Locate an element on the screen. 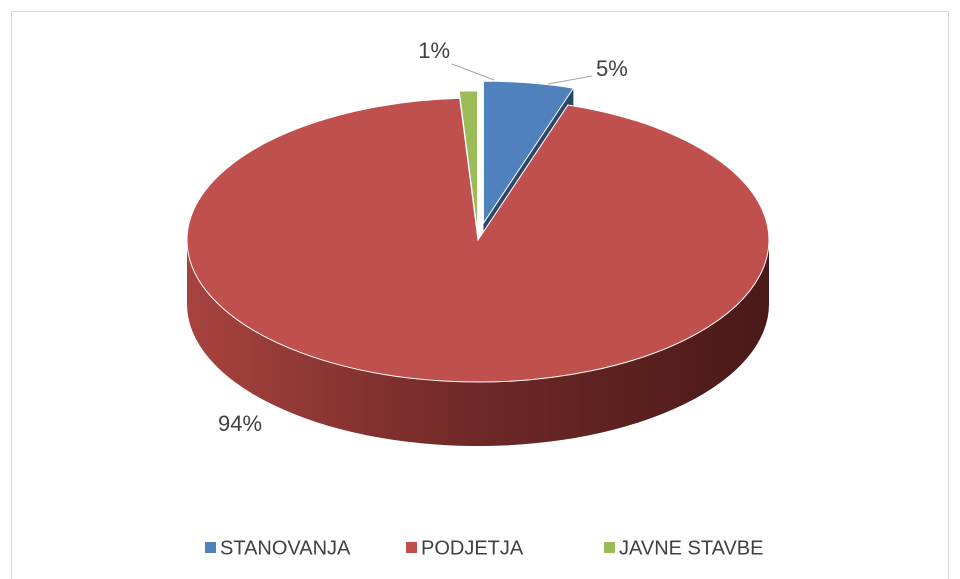 Image resolution: width=960 pixels, height=579 pixels. data-label: 94% is located at coordinates (240, 423).